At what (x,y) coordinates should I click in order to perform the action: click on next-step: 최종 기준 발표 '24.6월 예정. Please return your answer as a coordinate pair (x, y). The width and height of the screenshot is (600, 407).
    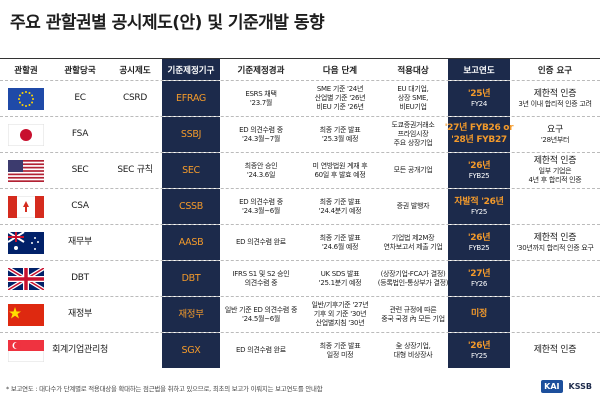
    Looking at the image, I should click on (340, 242).